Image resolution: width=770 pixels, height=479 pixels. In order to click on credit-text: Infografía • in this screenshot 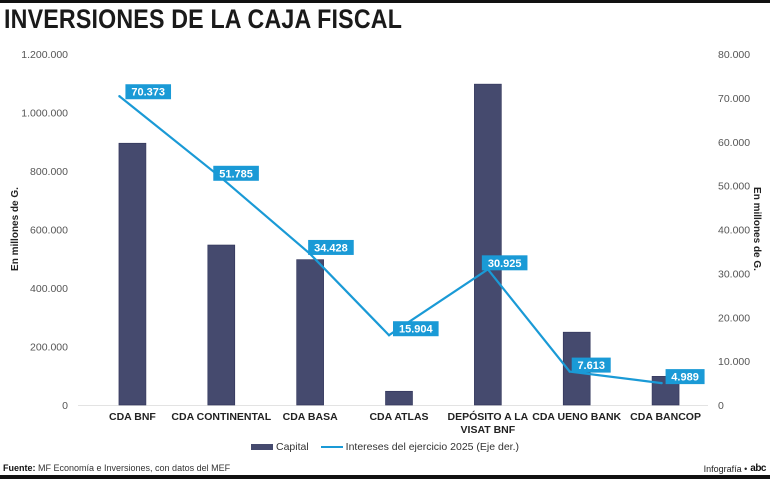, I will do `click(725, 468)`.